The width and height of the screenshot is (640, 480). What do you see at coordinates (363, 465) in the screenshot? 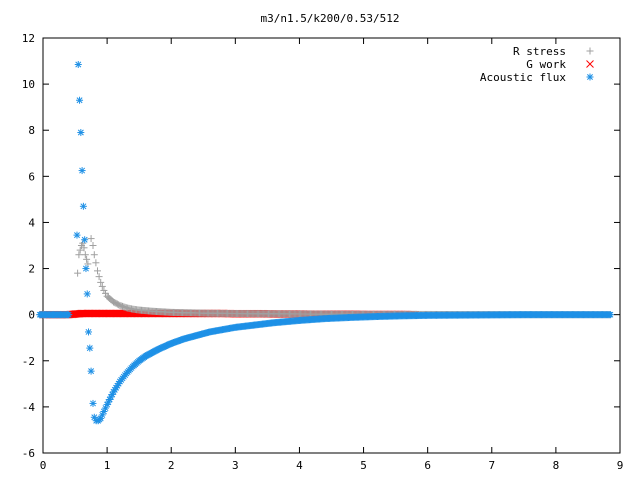
I see `x-tick-label: 5` at bounding box center [363, 465].